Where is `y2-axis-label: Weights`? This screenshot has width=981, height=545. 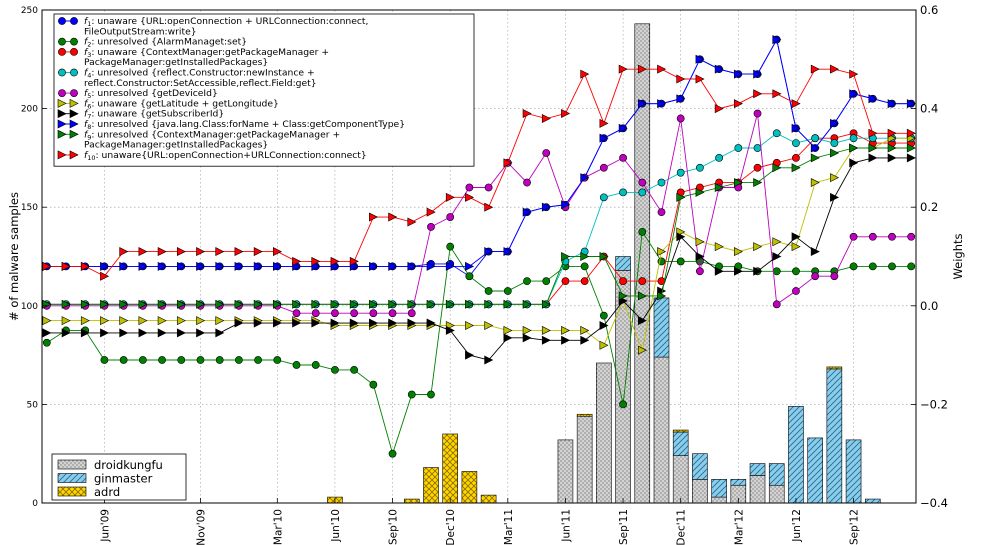 y2-axis-label: Weights is located at coordinates (958, 256).